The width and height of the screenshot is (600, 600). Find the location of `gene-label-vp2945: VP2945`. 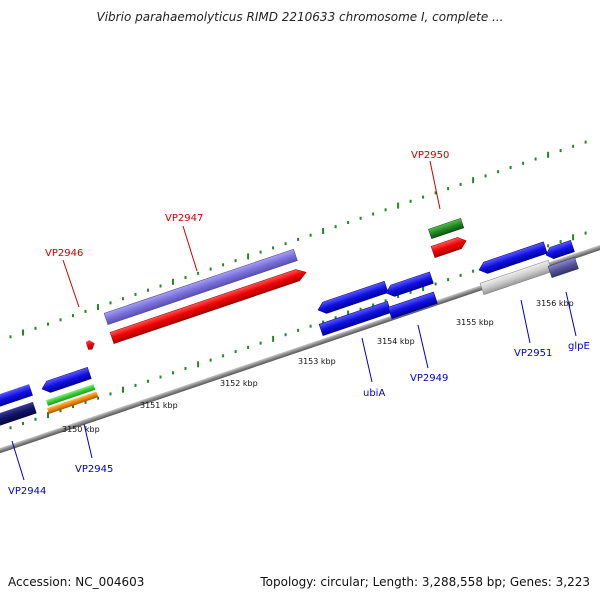

gene-label-vp2945: VP2945 is located at coordinates (94, 469).